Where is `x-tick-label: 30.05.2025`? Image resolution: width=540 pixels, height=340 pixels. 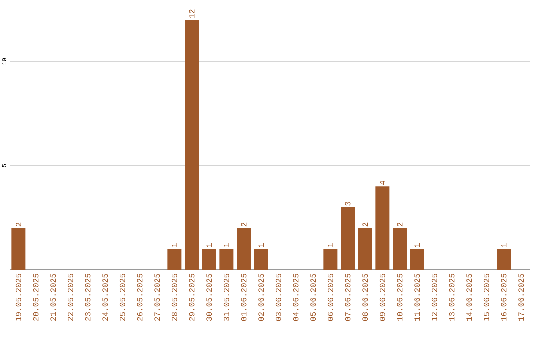
x-tick-label: 30.05.2025 is located at coordinates (209, 298).